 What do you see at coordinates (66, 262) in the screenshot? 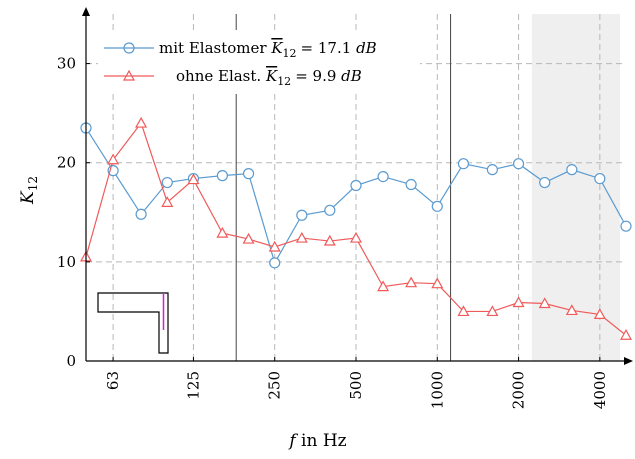
I see `y-tick-label: 10` at bounding box center [66, 262].